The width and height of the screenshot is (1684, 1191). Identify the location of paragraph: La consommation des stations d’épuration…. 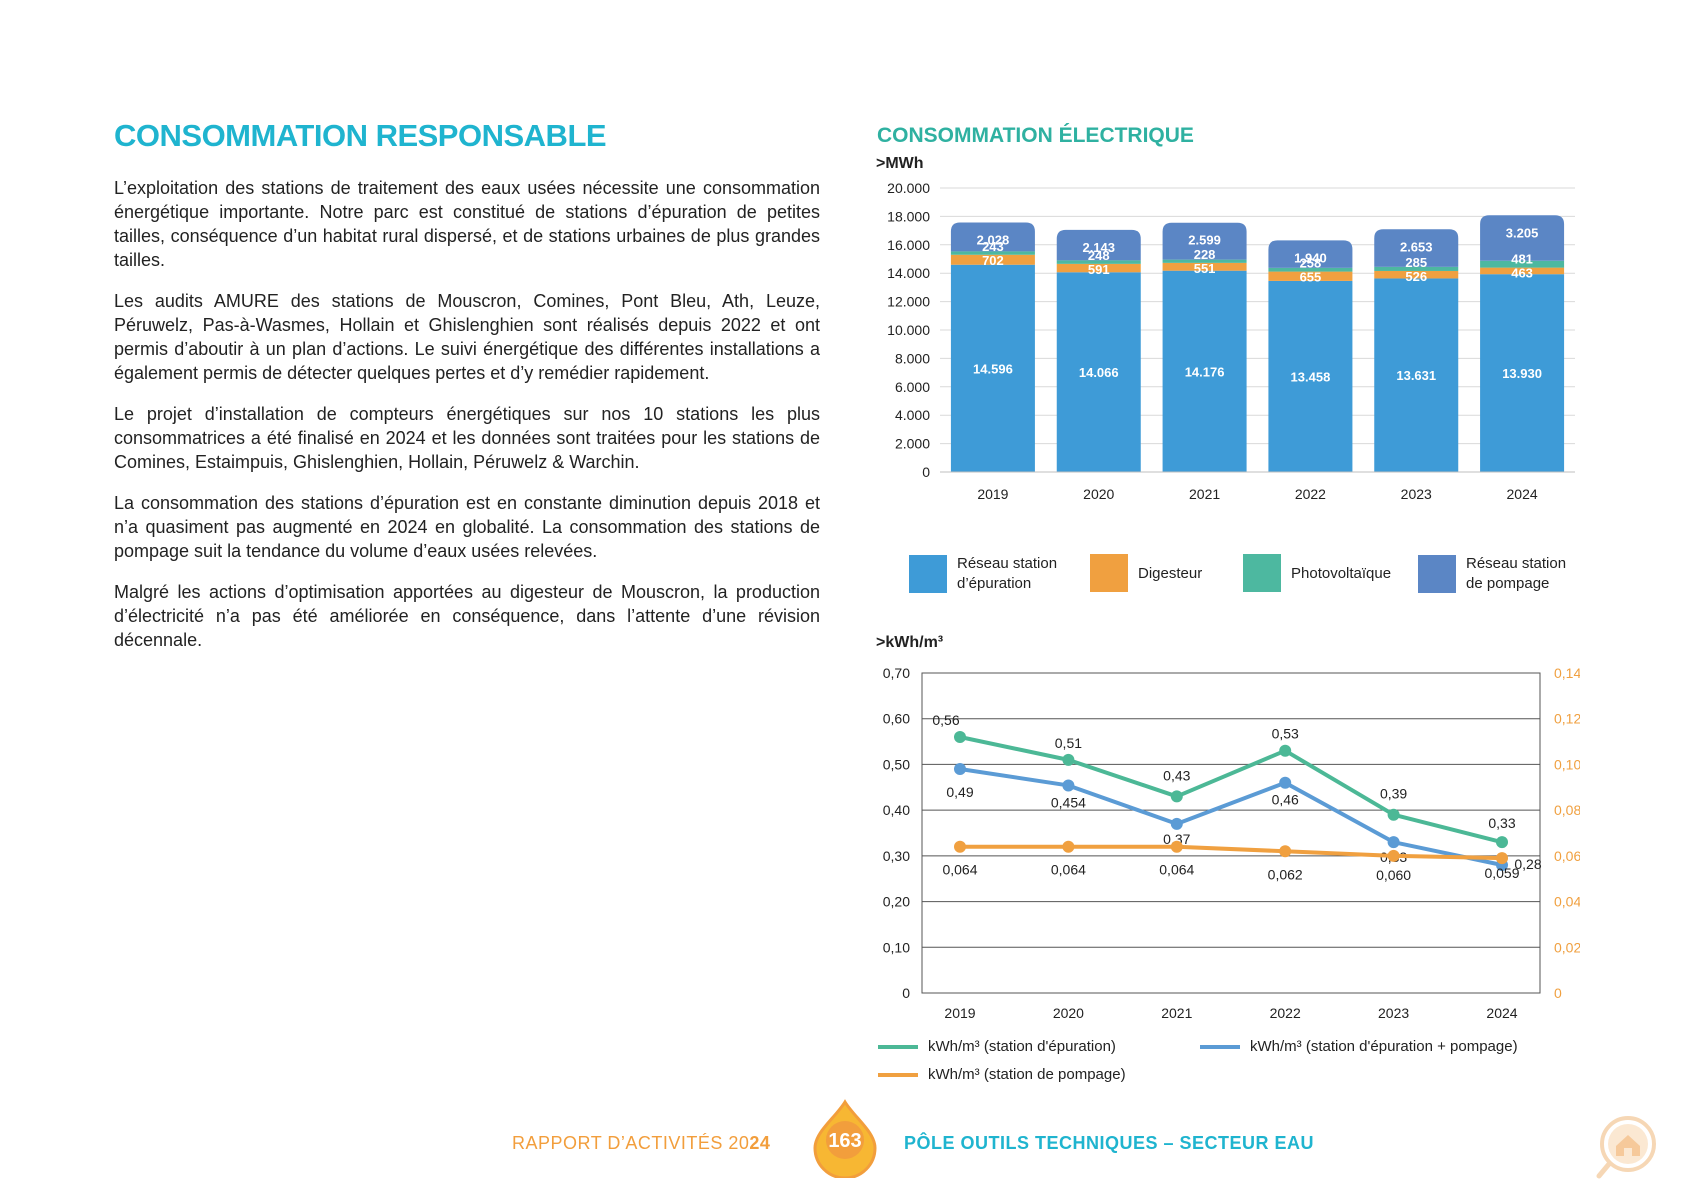
(467, 527).